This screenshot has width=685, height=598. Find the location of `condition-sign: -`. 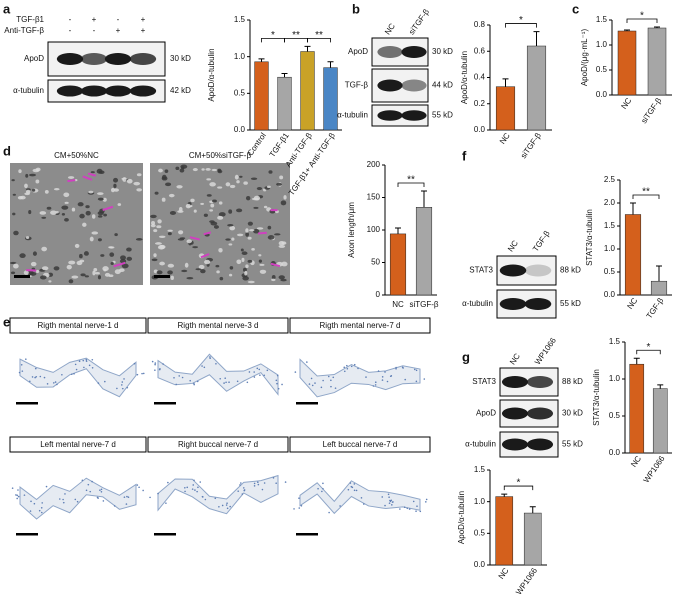

condition-sign: - is located at coordinates (70, 30).